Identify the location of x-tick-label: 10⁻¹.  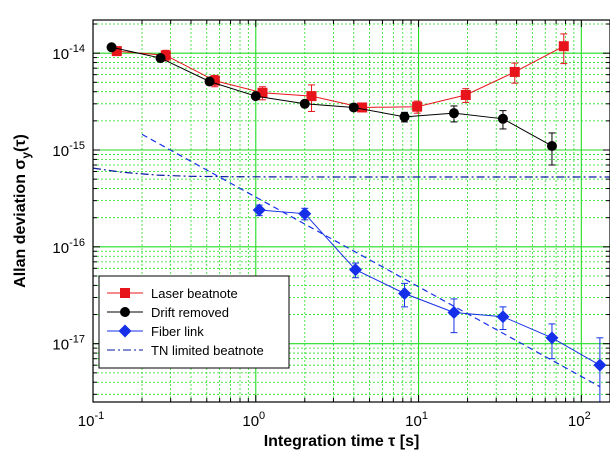
(91, 420).